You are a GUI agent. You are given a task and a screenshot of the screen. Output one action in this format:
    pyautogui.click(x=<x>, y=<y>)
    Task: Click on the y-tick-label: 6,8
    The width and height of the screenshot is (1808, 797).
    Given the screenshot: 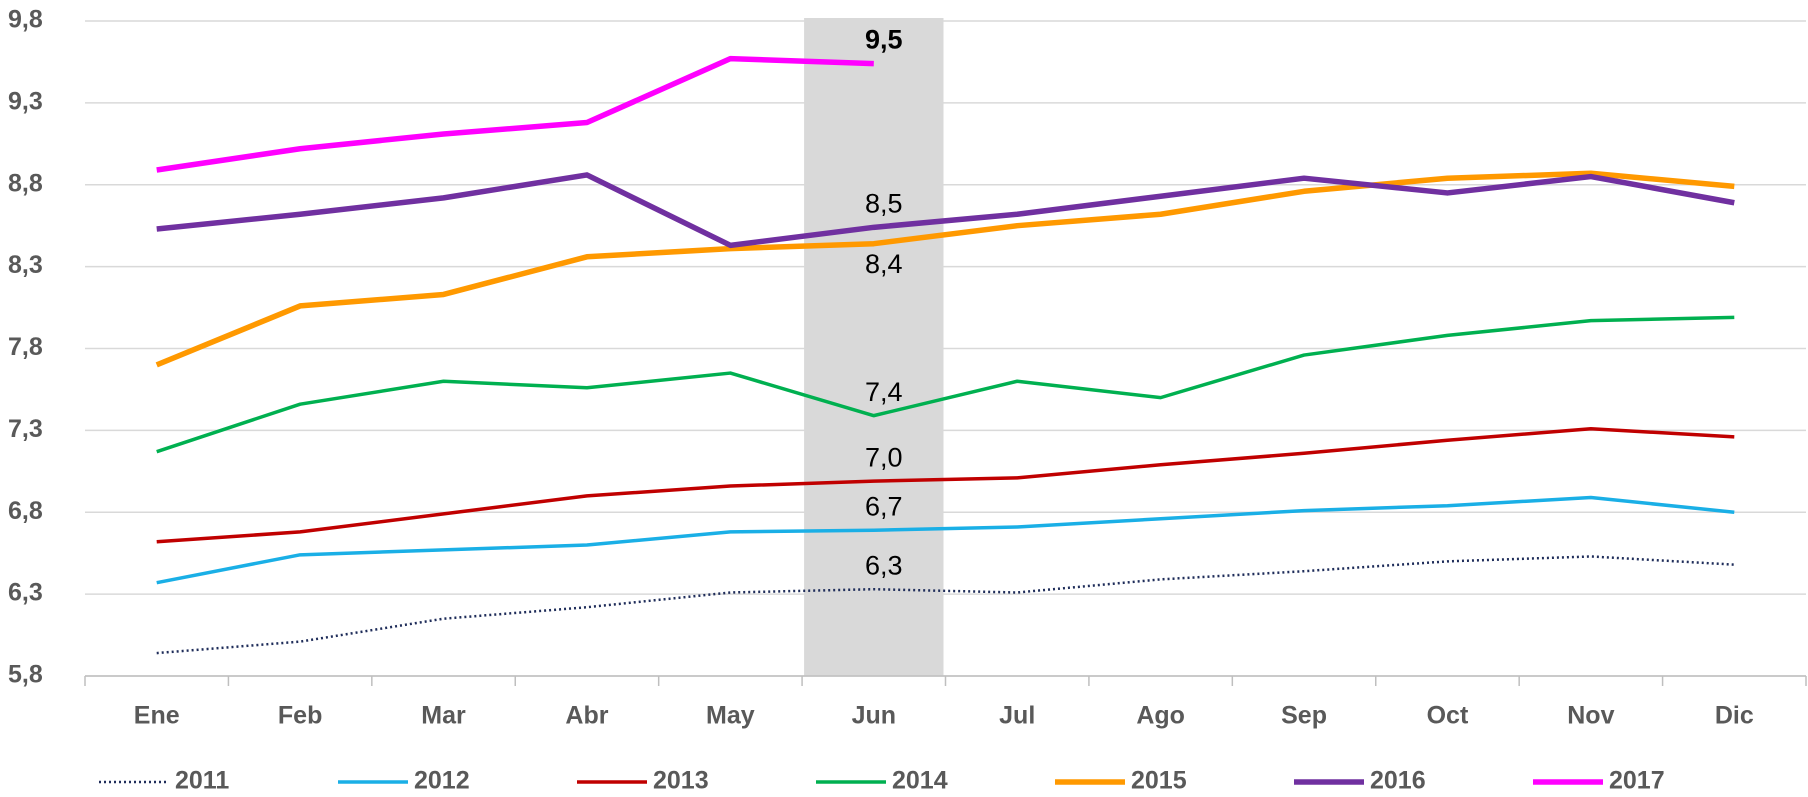 What is the action you would take?
    pyautogui.click(x=25, y=511)
    